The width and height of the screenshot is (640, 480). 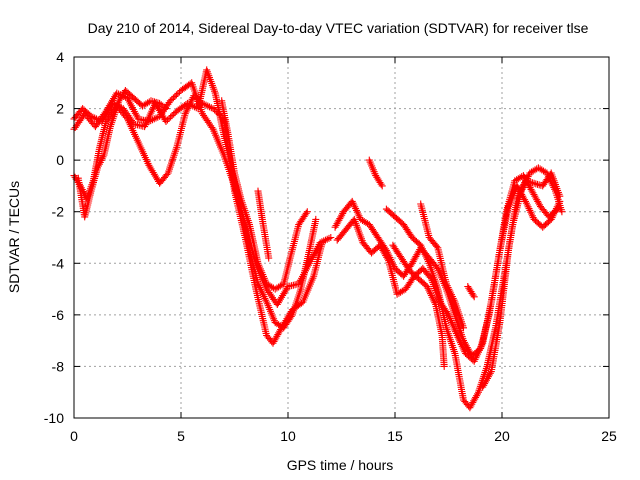 What do you see at coordinates (609, 436) in the screenshot?
I see `x-tick-label: 25` at bounding box center [609, 436].